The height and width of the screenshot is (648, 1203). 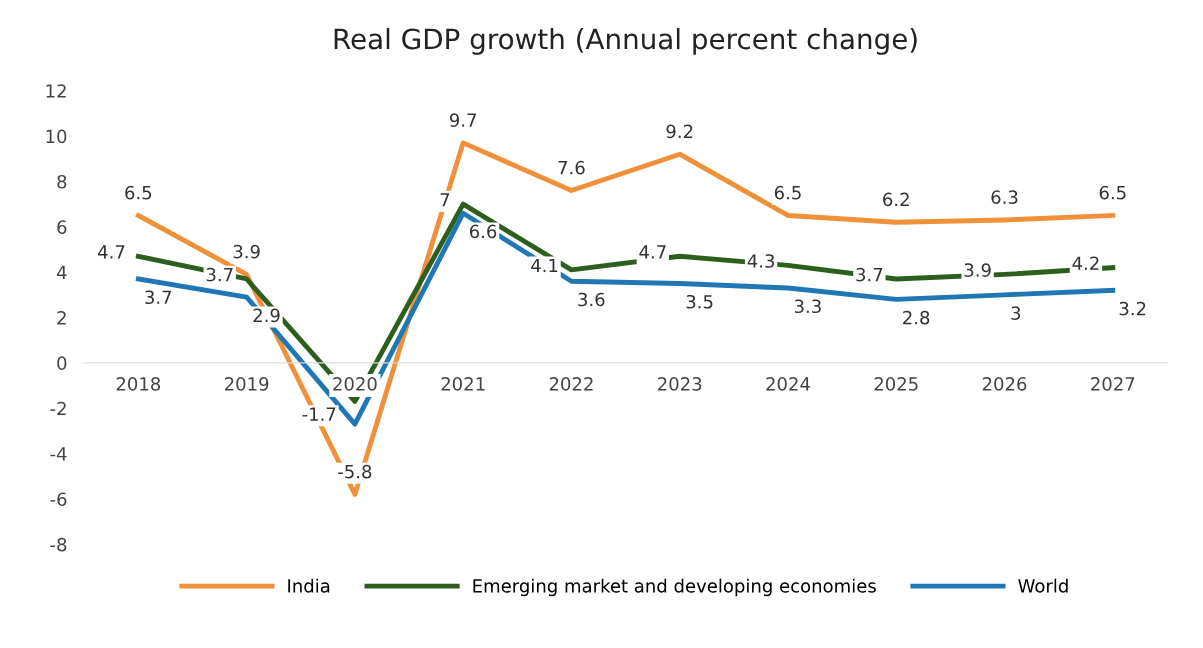 I want to click on data-label: 6.6, so click(x=483, y=231).